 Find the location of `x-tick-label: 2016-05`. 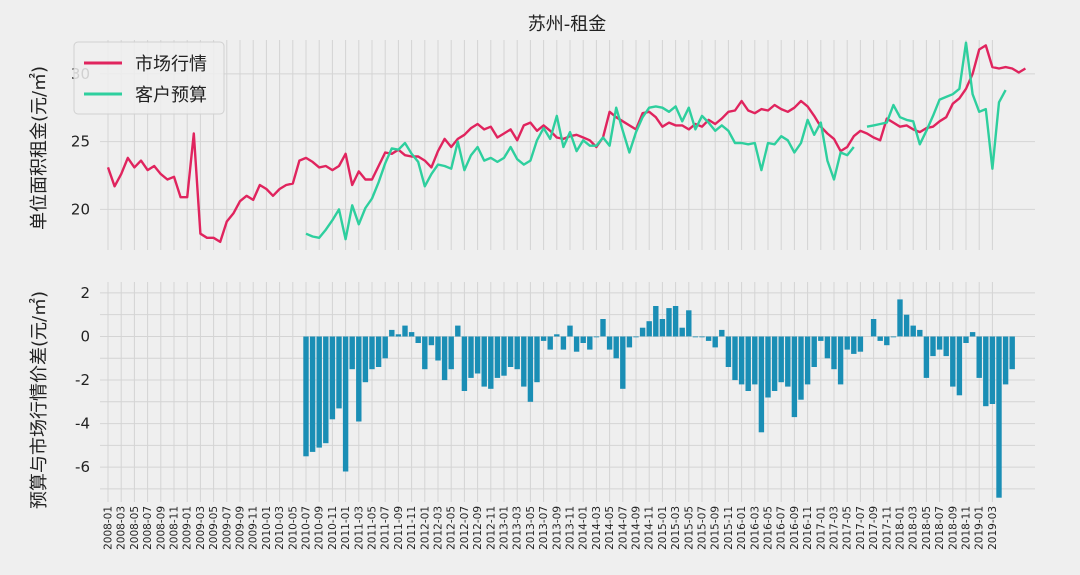

x-tick-label: 2016-05 is located at coordinates (769, 528).